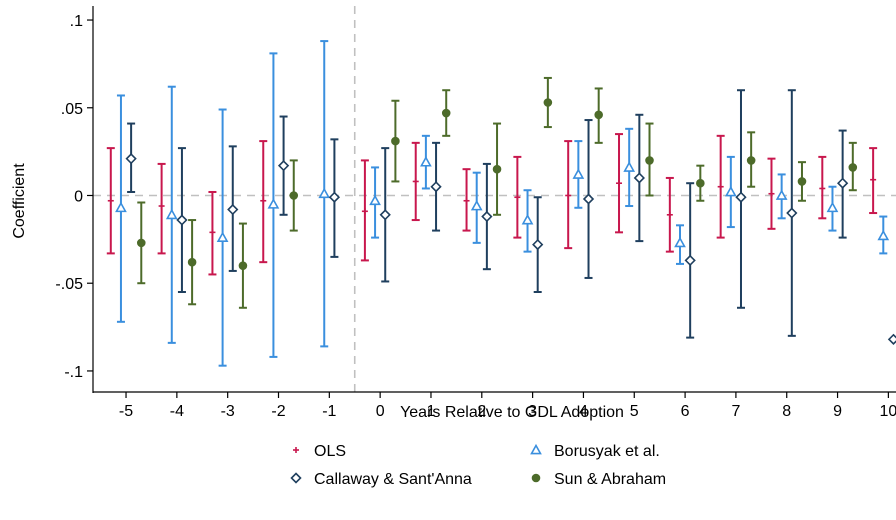 This screenshot has width=896, height=520. I want to click on legend-label: Sun & Abraham, so click(610, 479).